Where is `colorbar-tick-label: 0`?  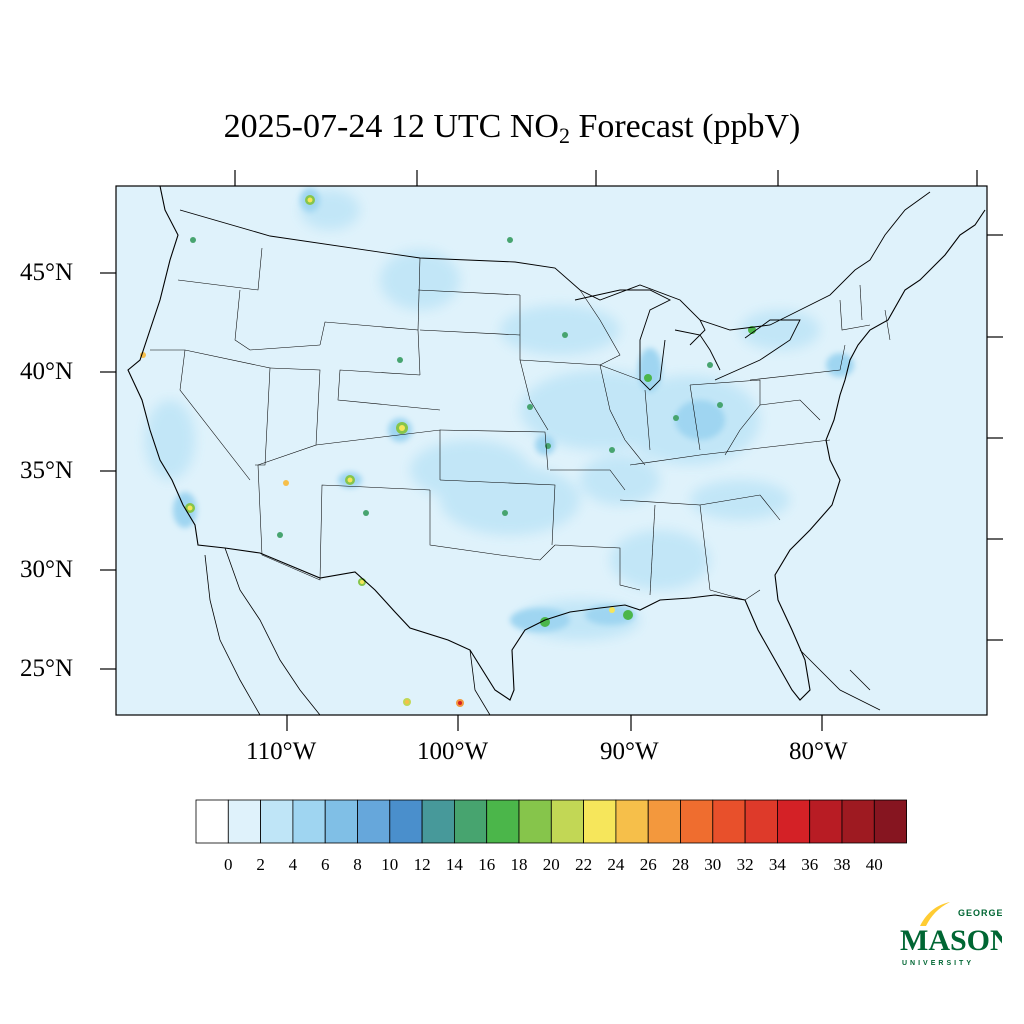
colorbar-tick-label: 0 is located at coordinates (228, 864).